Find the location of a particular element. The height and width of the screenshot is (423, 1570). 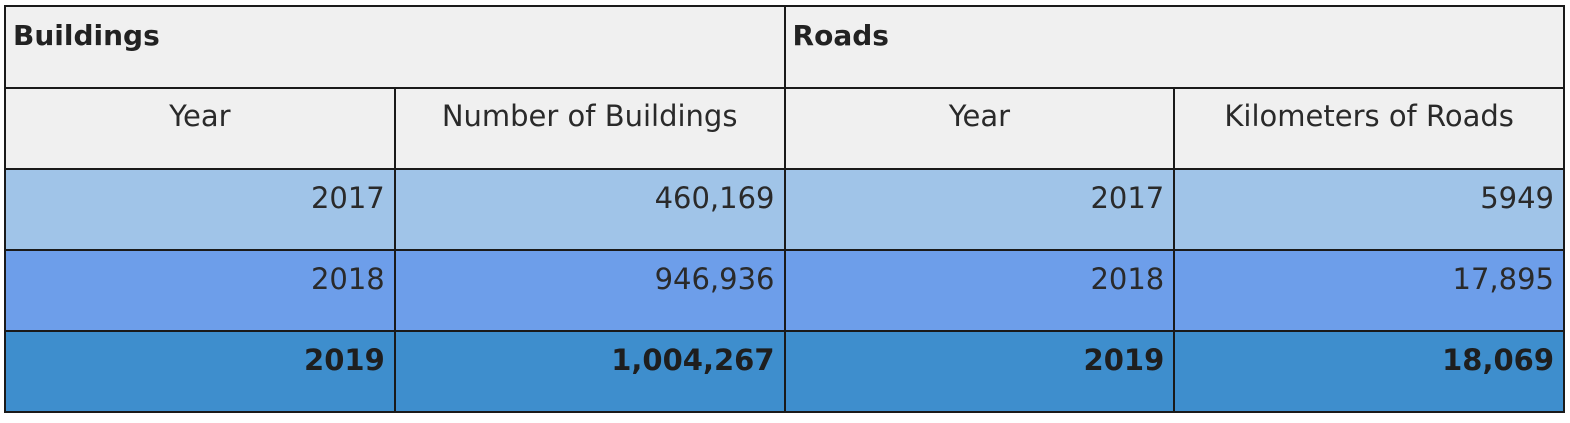

column-header-roads-year: Year is located at coordinates (979, 128).